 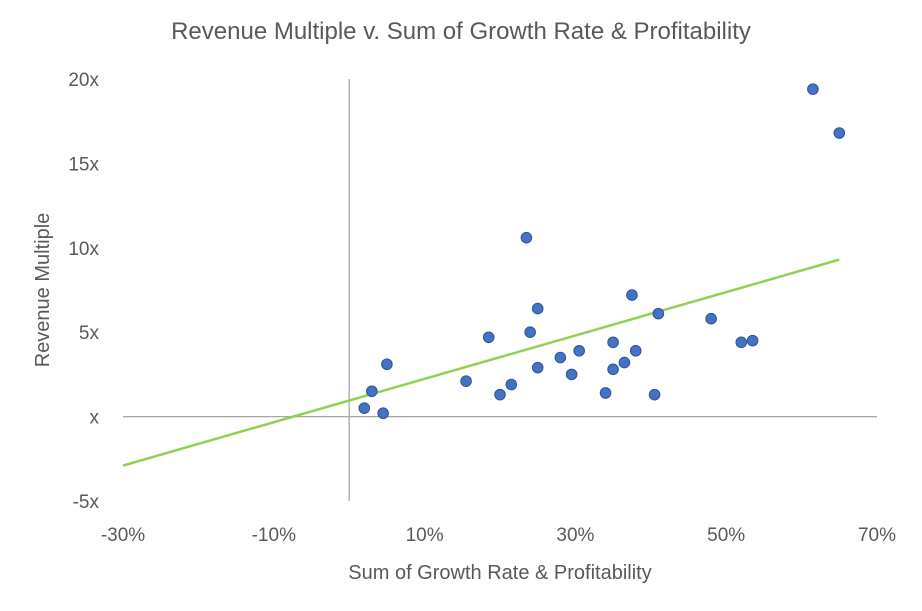 What do you see at coordinates (89, 333) in the screenshot?
I see `y-tick-label: 5x` at bounding box center [89, 333].